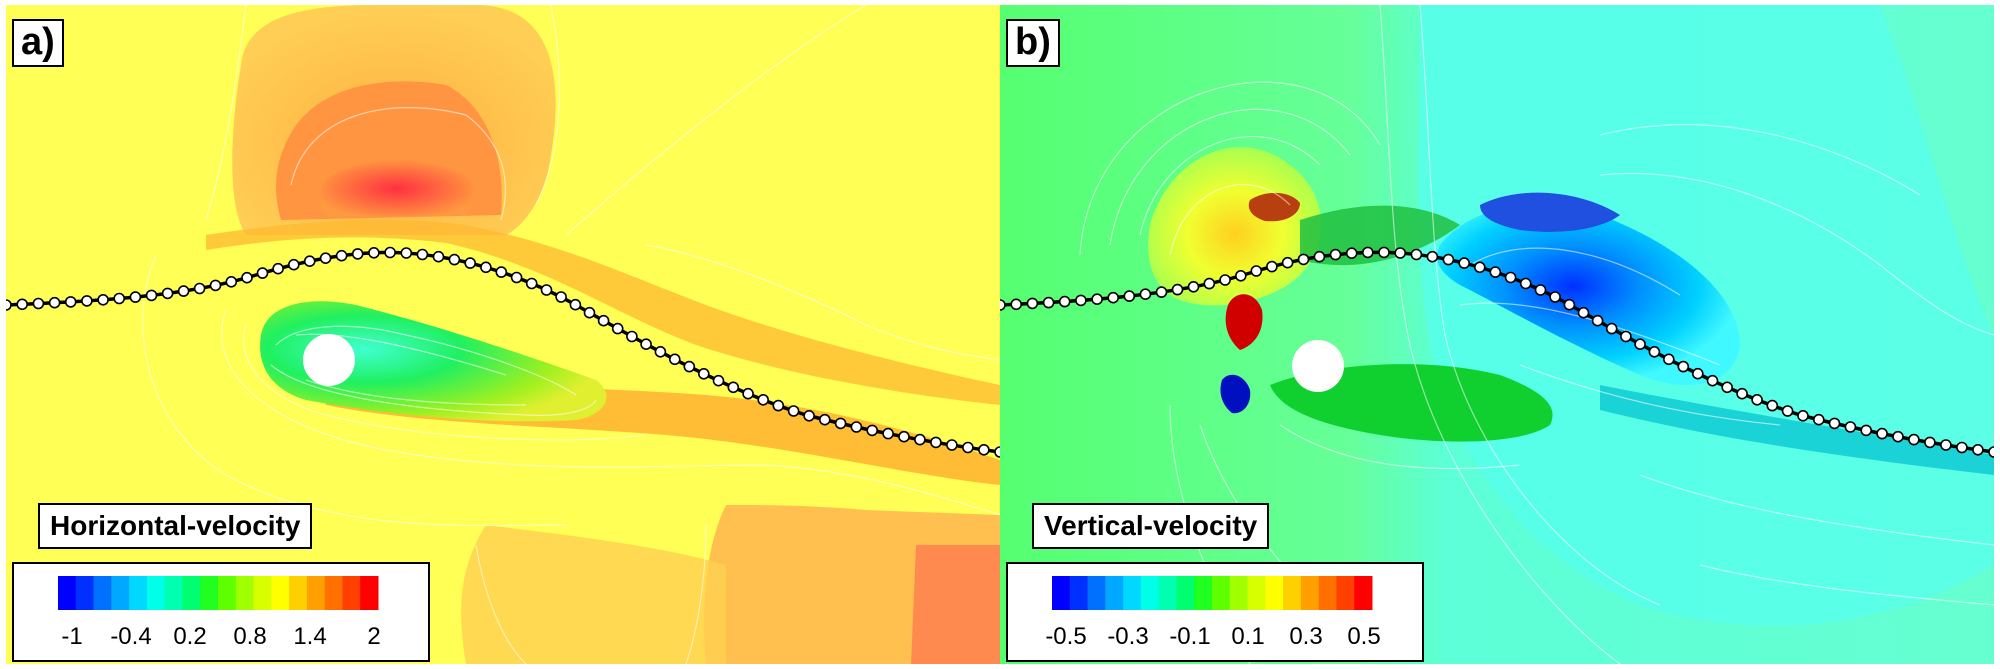 Image resolution: width=2000 pixels, height=669 pixels. I want to click on colorbar-tick: 1.4, so click(309, 636).